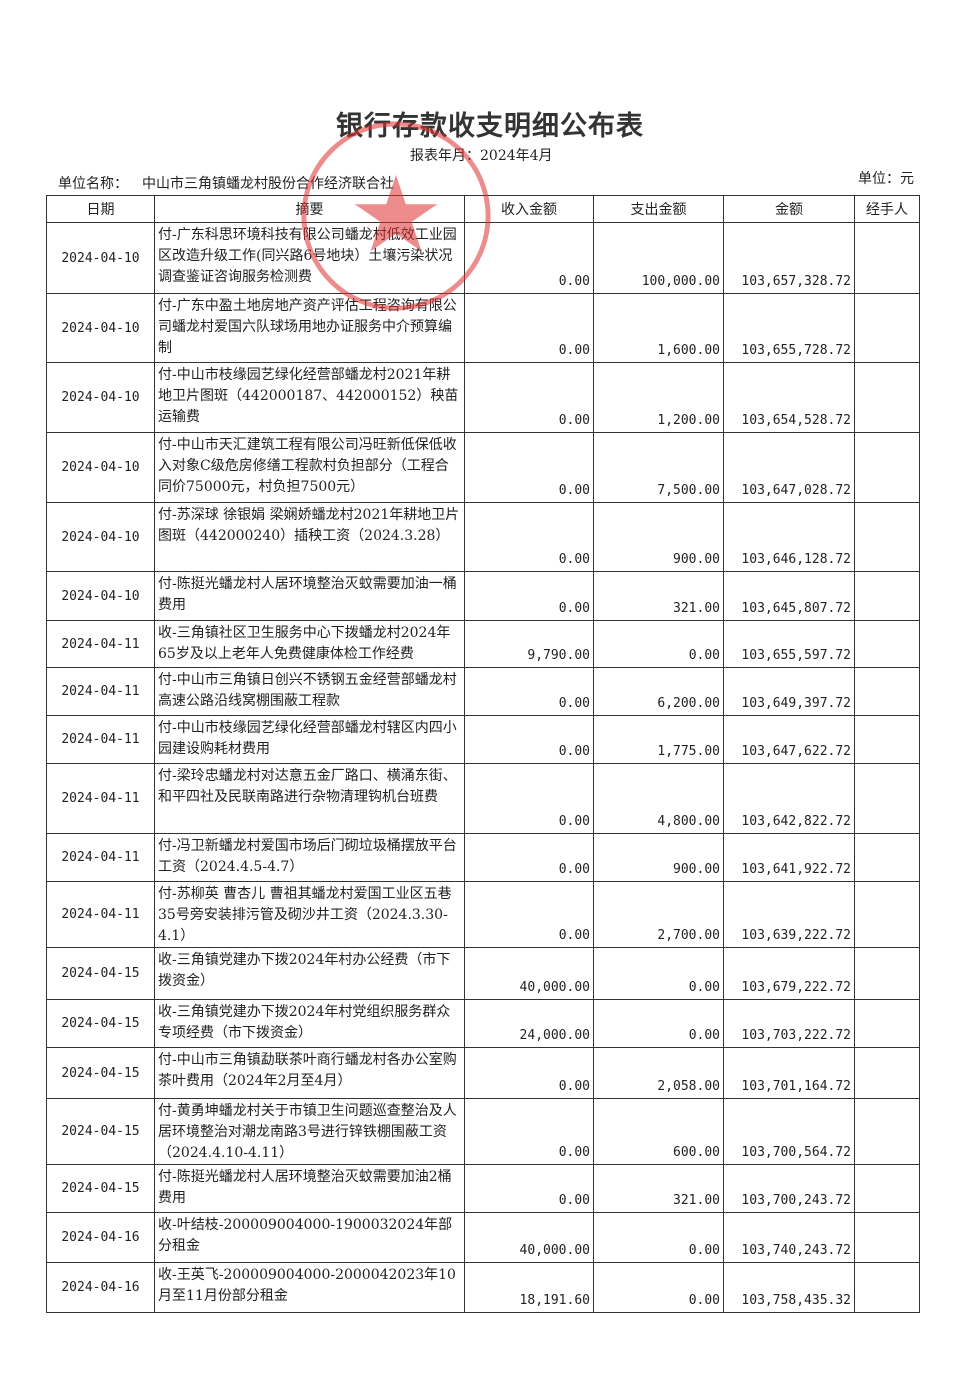 This screenshot has height=1384, width=980. I want to click on row-balance: 103,647,028.72, so click(789, 467).